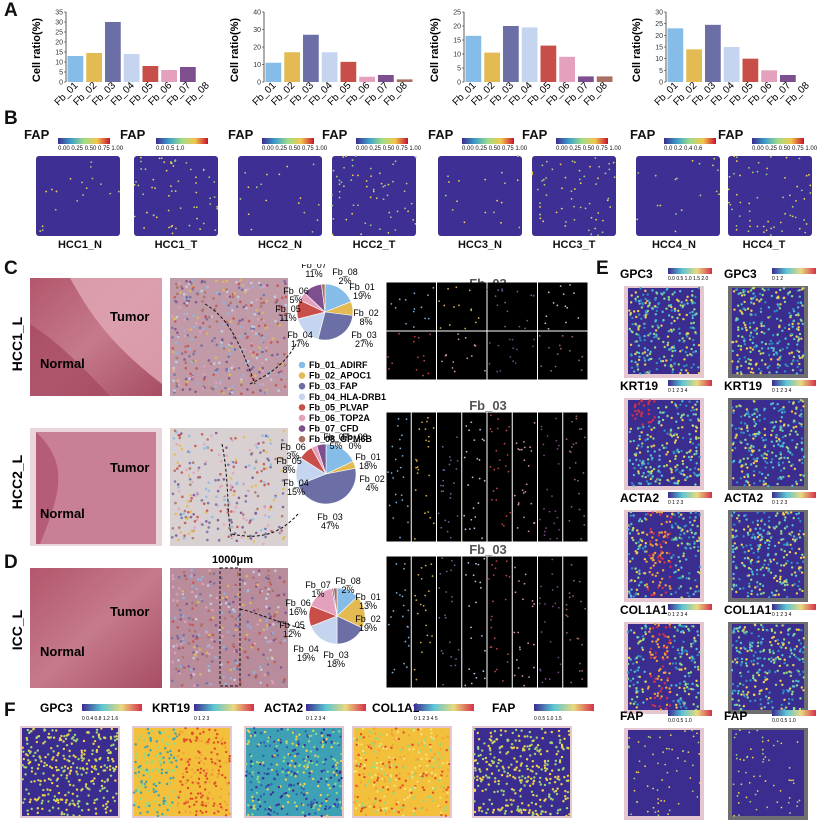 The width and height of the screenshot is (818, 826). Describe the element at coordinates (129, 611) in the screenshot. I see `d-tumor-label: Tumor` at that location.